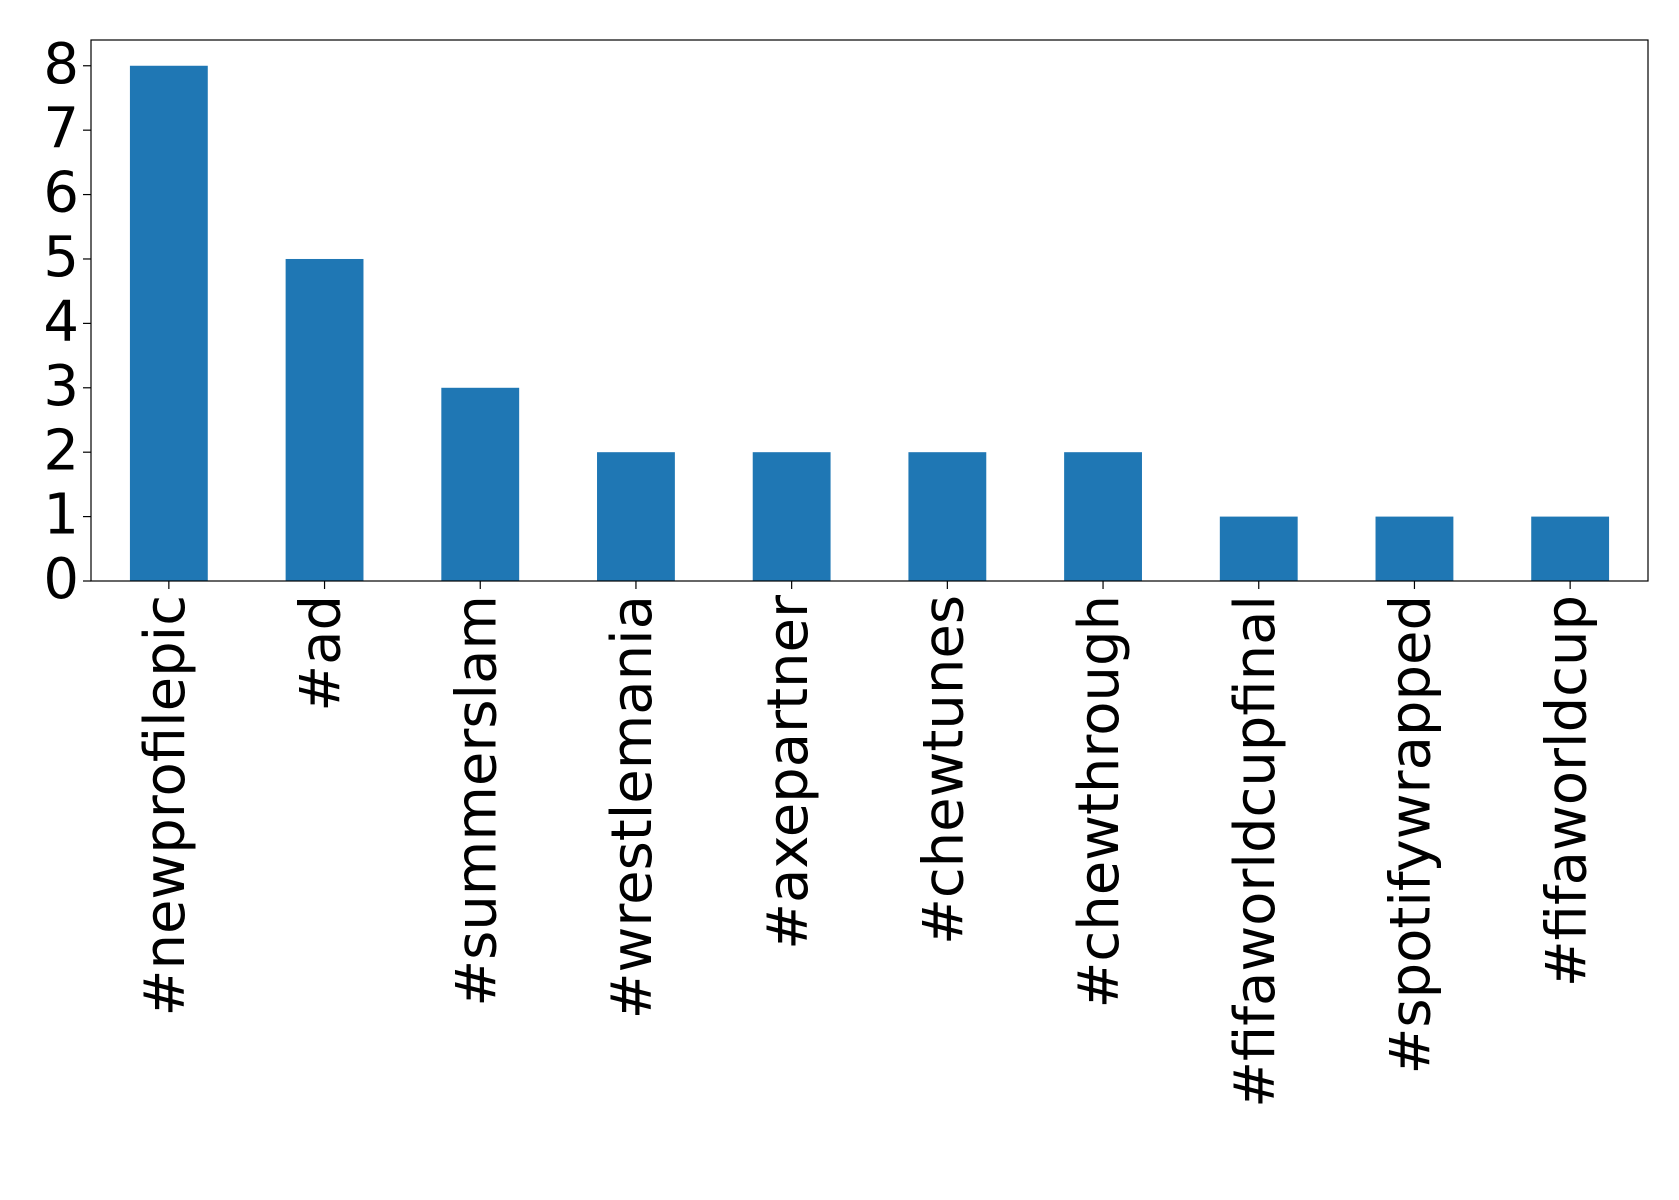 This screenshot has width=1679, height=1200. Describe the element at coordinates (632, 807) in the screenshot. I see `x-tick-label: #wrestlemania` at that location.